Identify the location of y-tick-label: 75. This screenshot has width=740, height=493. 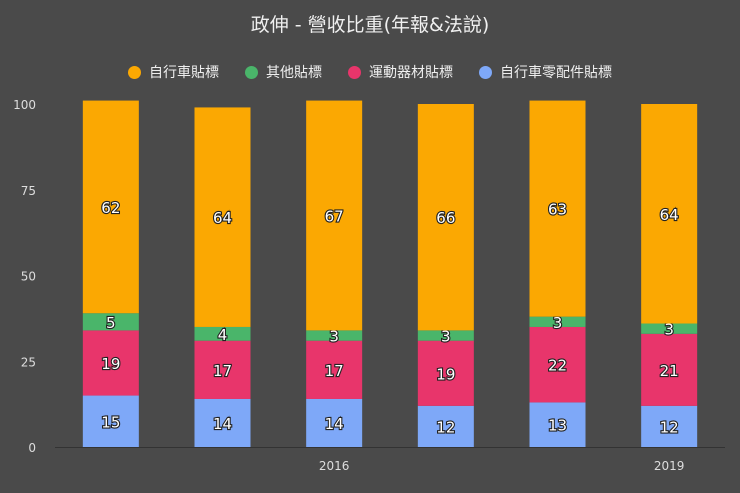
(28, 191).